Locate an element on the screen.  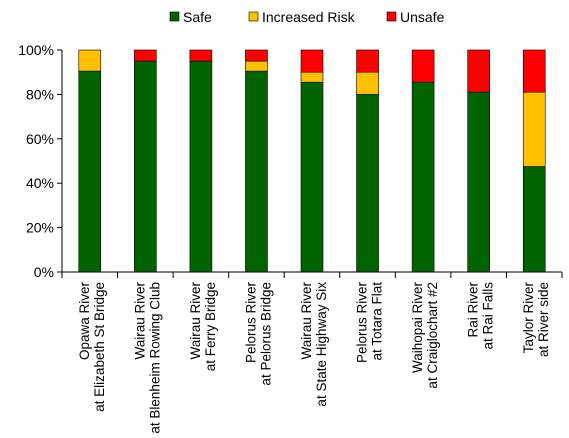
y-tick-label: 100% is located at coordinates (36, 50).